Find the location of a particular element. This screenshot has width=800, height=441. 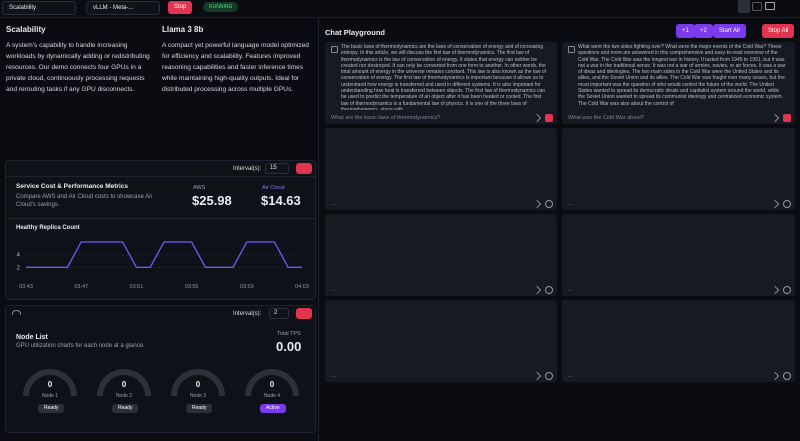

y-tick-label: 4 is located at coordinates (19, 256).